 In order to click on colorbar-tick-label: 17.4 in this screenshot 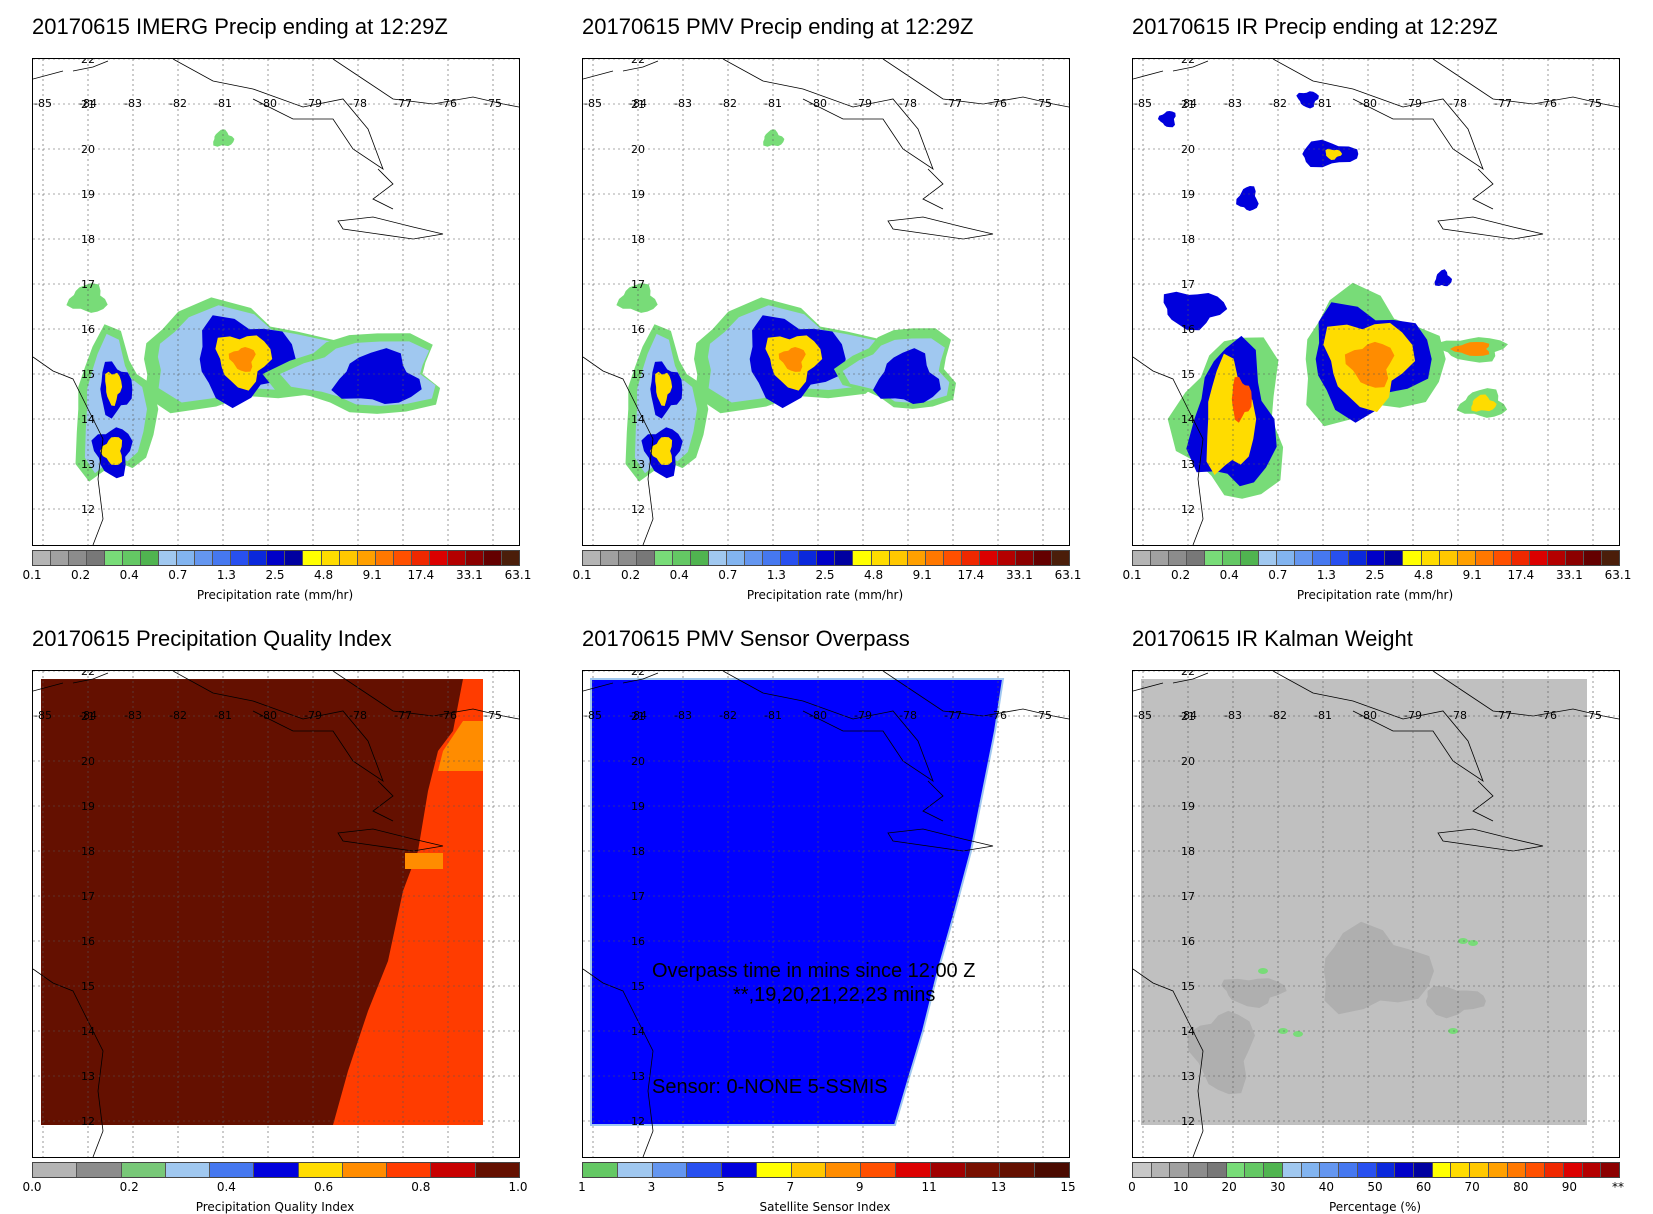, I will do `click(421, 575)`.